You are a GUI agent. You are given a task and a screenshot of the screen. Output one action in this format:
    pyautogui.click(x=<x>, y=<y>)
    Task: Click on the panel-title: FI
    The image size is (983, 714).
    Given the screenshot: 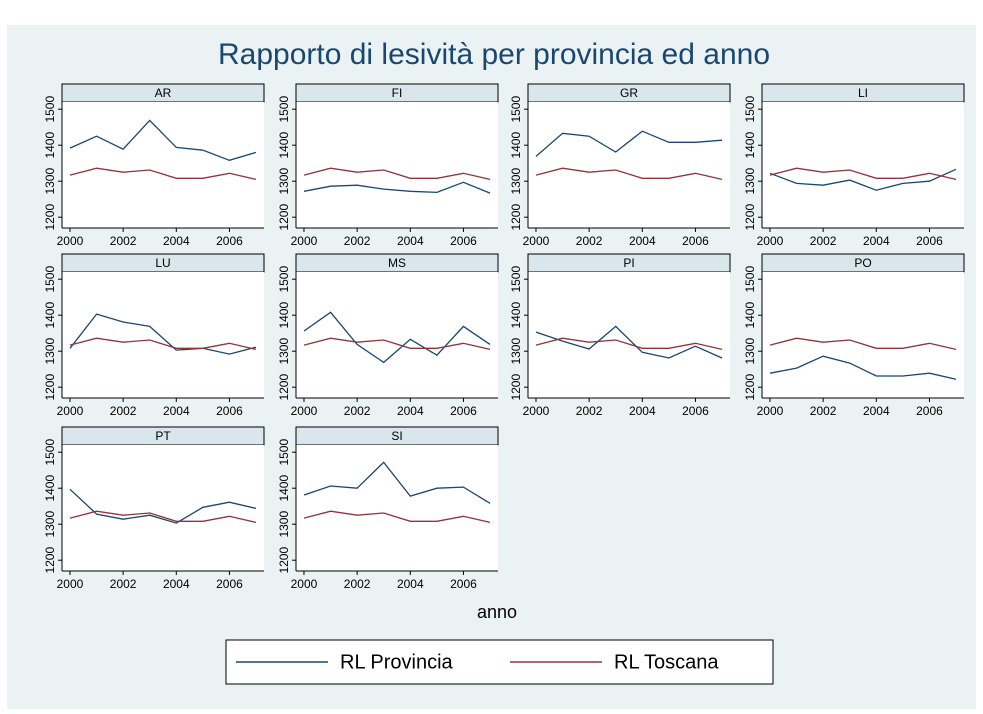 What is the action you would take?
    pyautogui.click(x=397, y=93)
    